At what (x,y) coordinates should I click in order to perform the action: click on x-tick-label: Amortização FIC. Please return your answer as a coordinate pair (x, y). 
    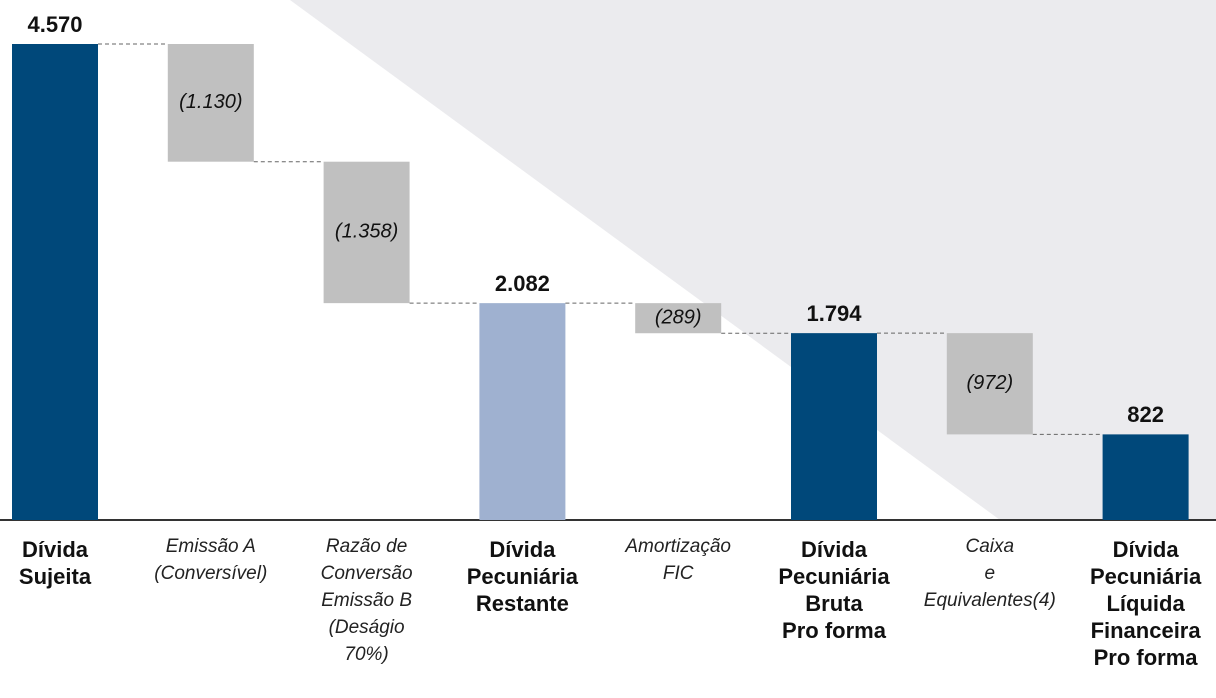
    Looking at the image, I should click on (678, 560).